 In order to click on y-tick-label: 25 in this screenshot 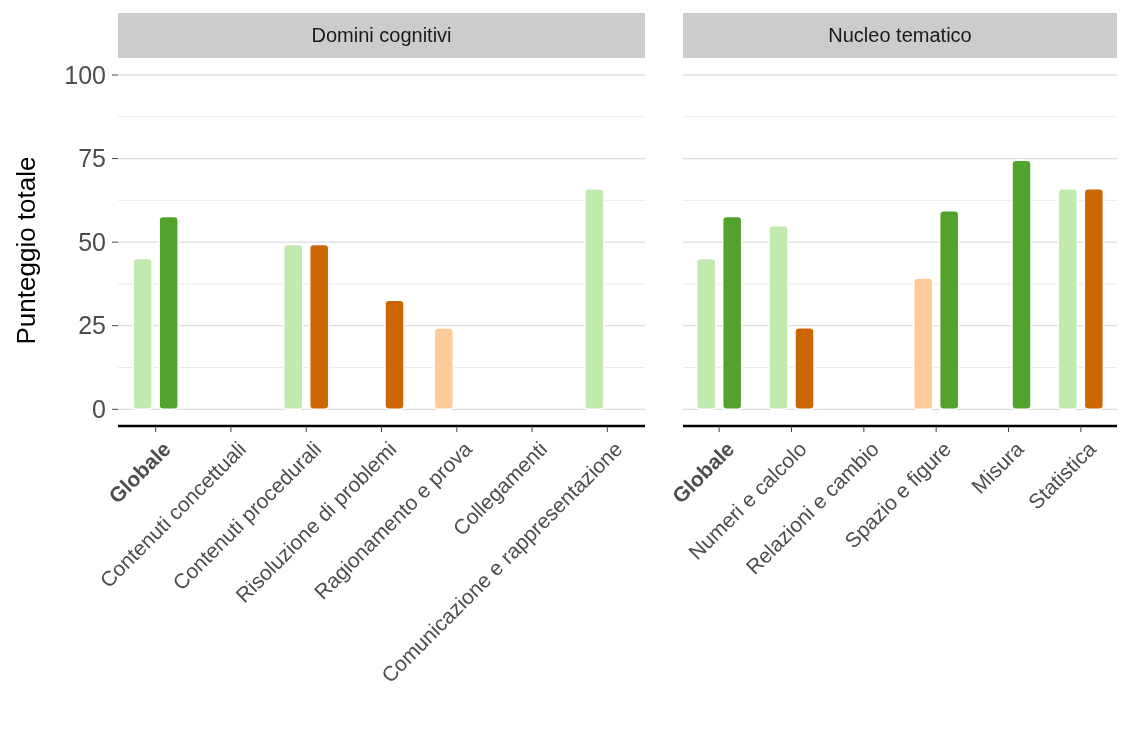, I will do `click(92, 325)`.